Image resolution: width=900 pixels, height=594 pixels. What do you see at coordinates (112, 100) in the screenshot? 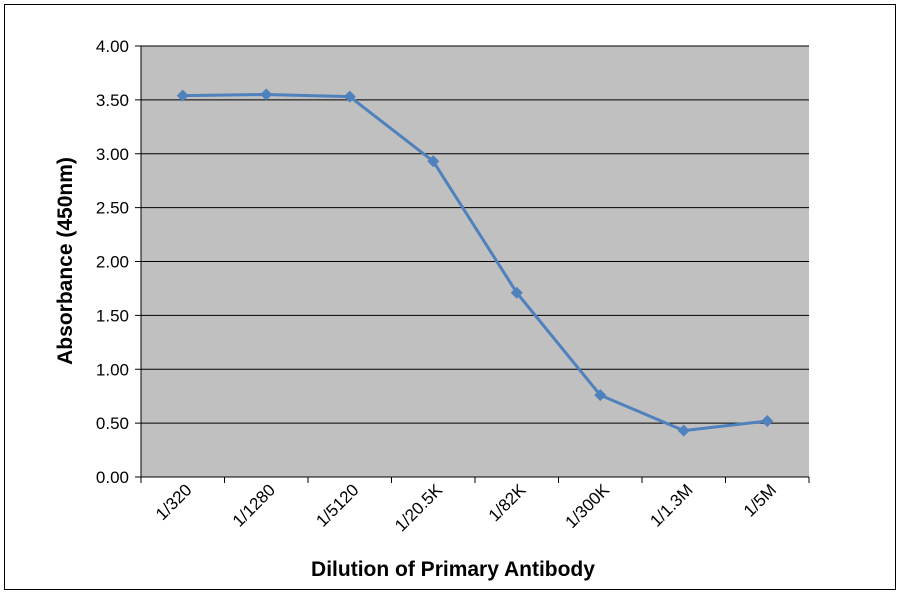
I see `y-tick-label: 3.50` at bounding box center [112, 100].